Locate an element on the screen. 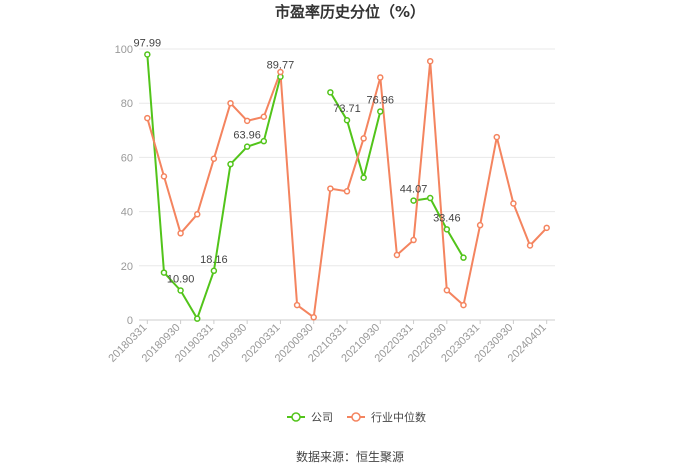 The width and height of the screenshot is (700, 473). y-tick-label: 40 is located at coordinates (127, 213).